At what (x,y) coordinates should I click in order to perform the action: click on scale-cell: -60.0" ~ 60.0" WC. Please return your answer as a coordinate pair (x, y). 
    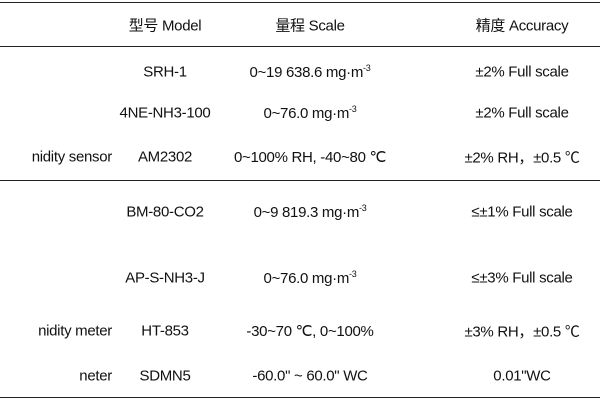
    Looking at the image, I should click on (309, 376).